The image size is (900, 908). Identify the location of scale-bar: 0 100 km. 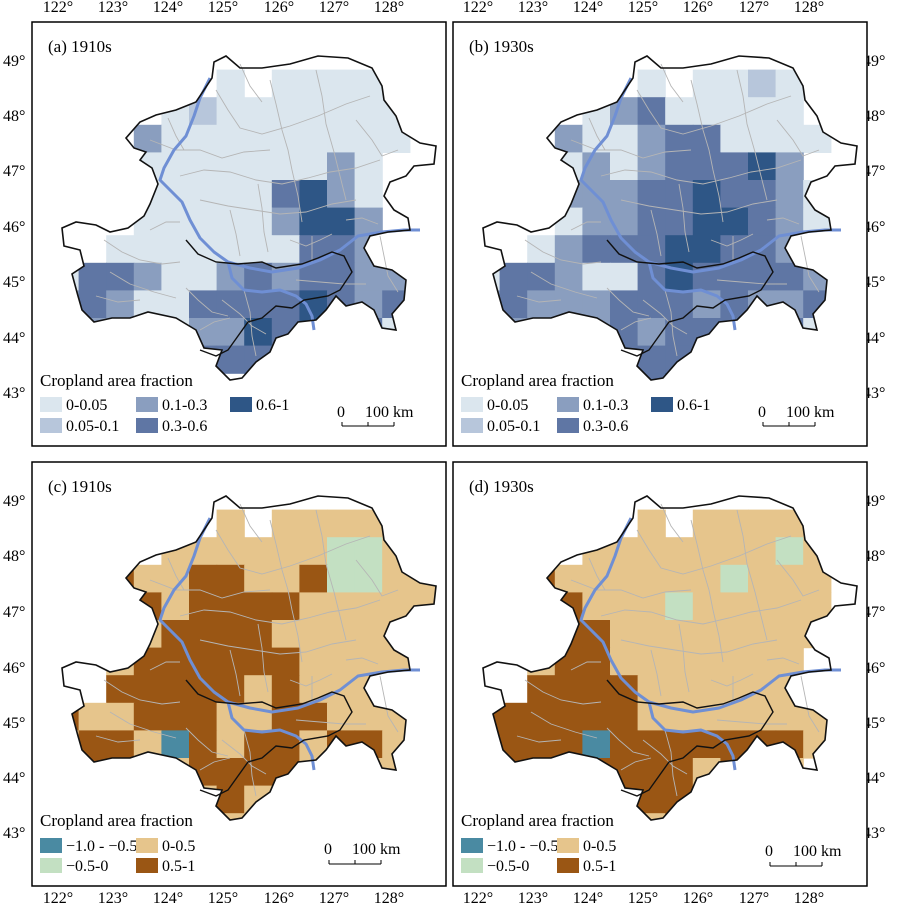
(375, 415).